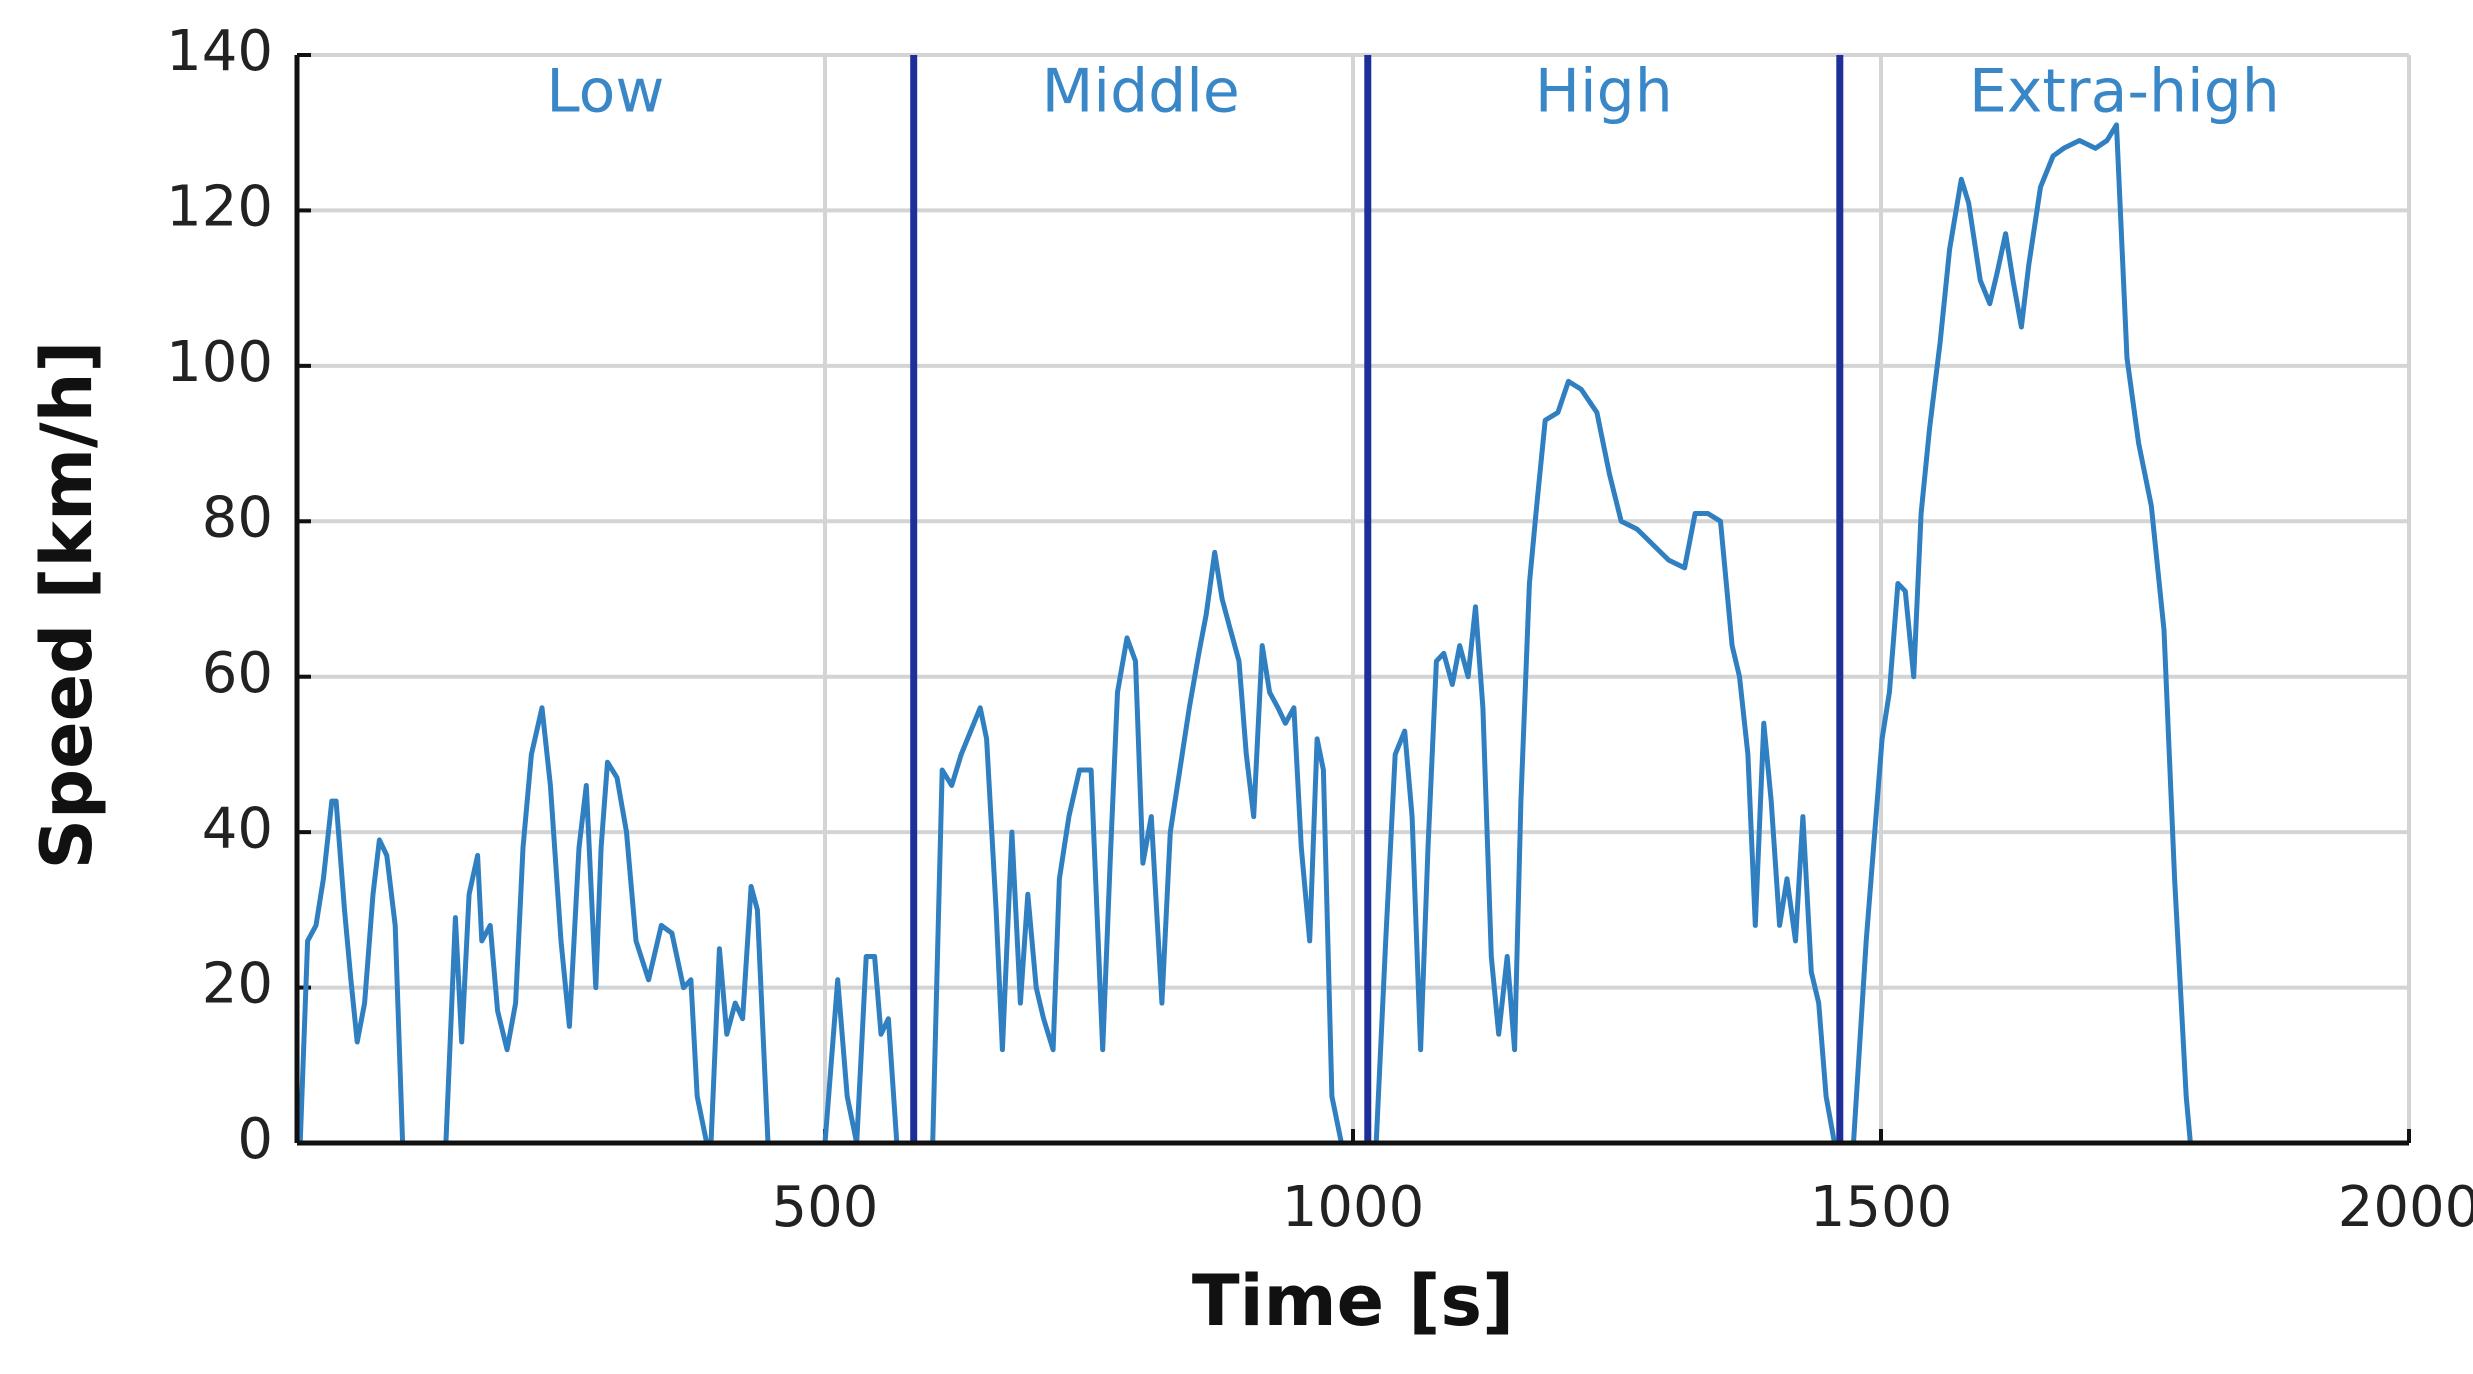 The width and height of the screenshot is (2473, 1374). Describe the element at coordinates (219, 207) in the screenshot. I see `y-tick-label: 120` at that location.